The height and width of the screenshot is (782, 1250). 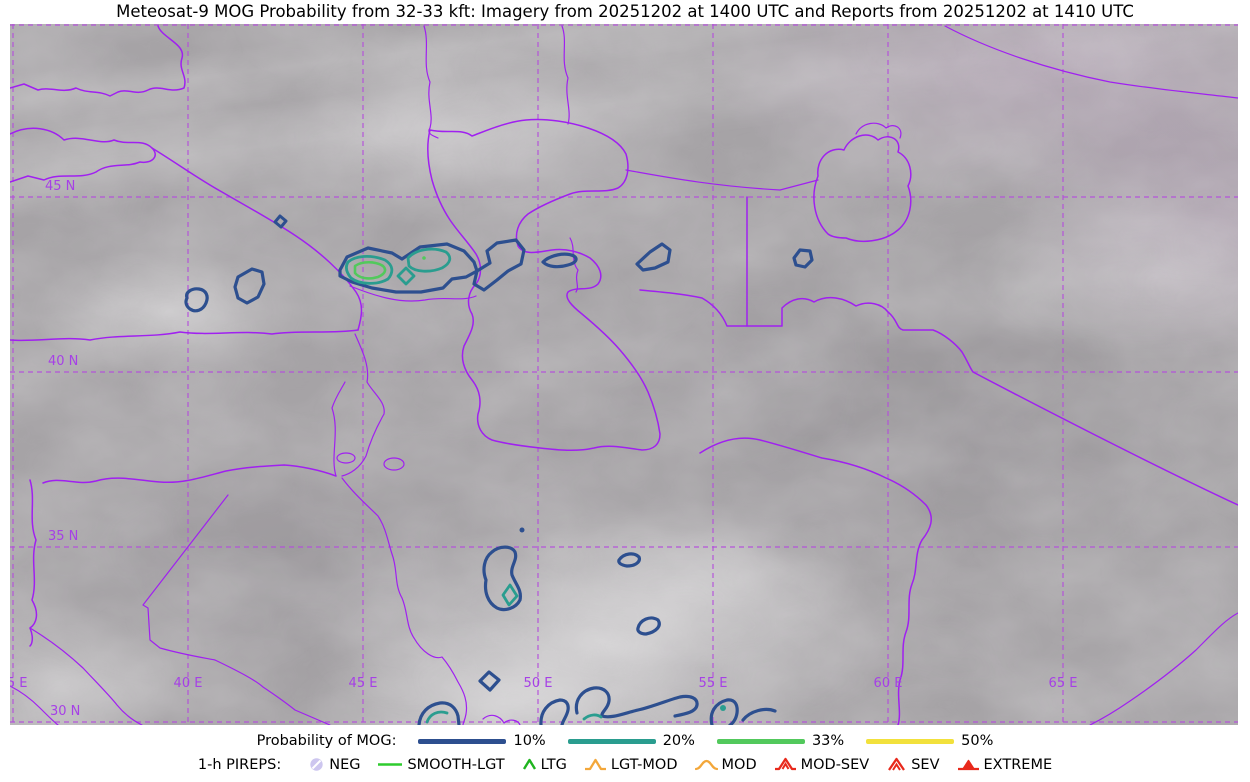 I want to click on yellow-line-swatch, so click(x=910, y=741).